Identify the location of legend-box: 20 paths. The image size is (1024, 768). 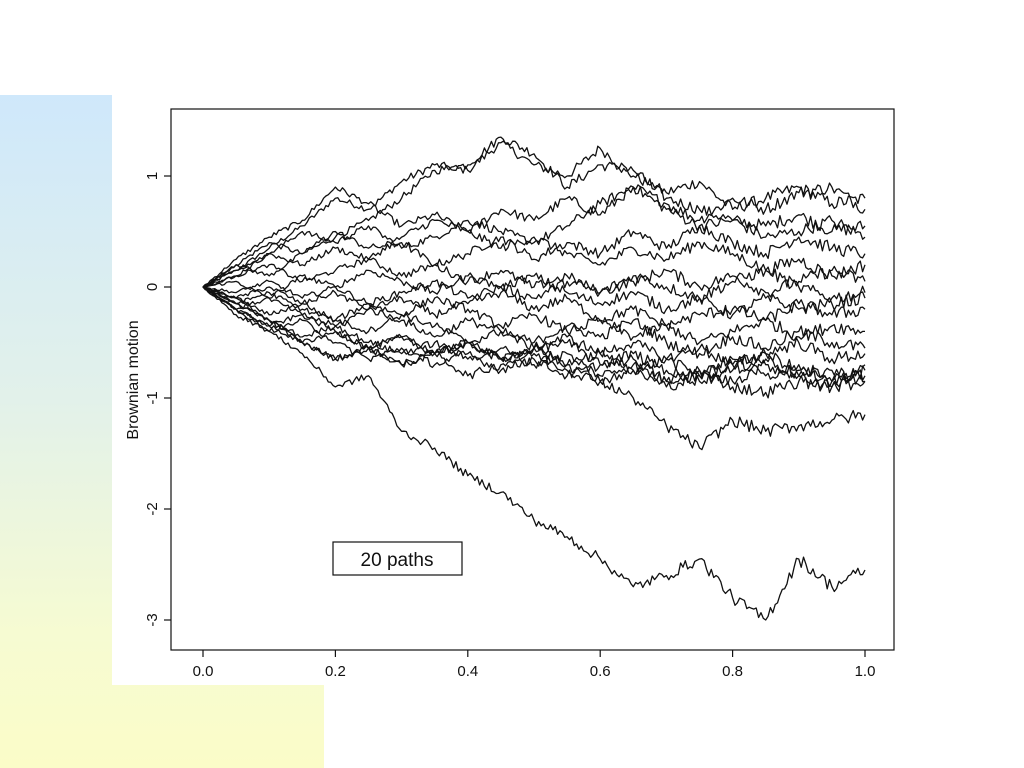
(397, 558).